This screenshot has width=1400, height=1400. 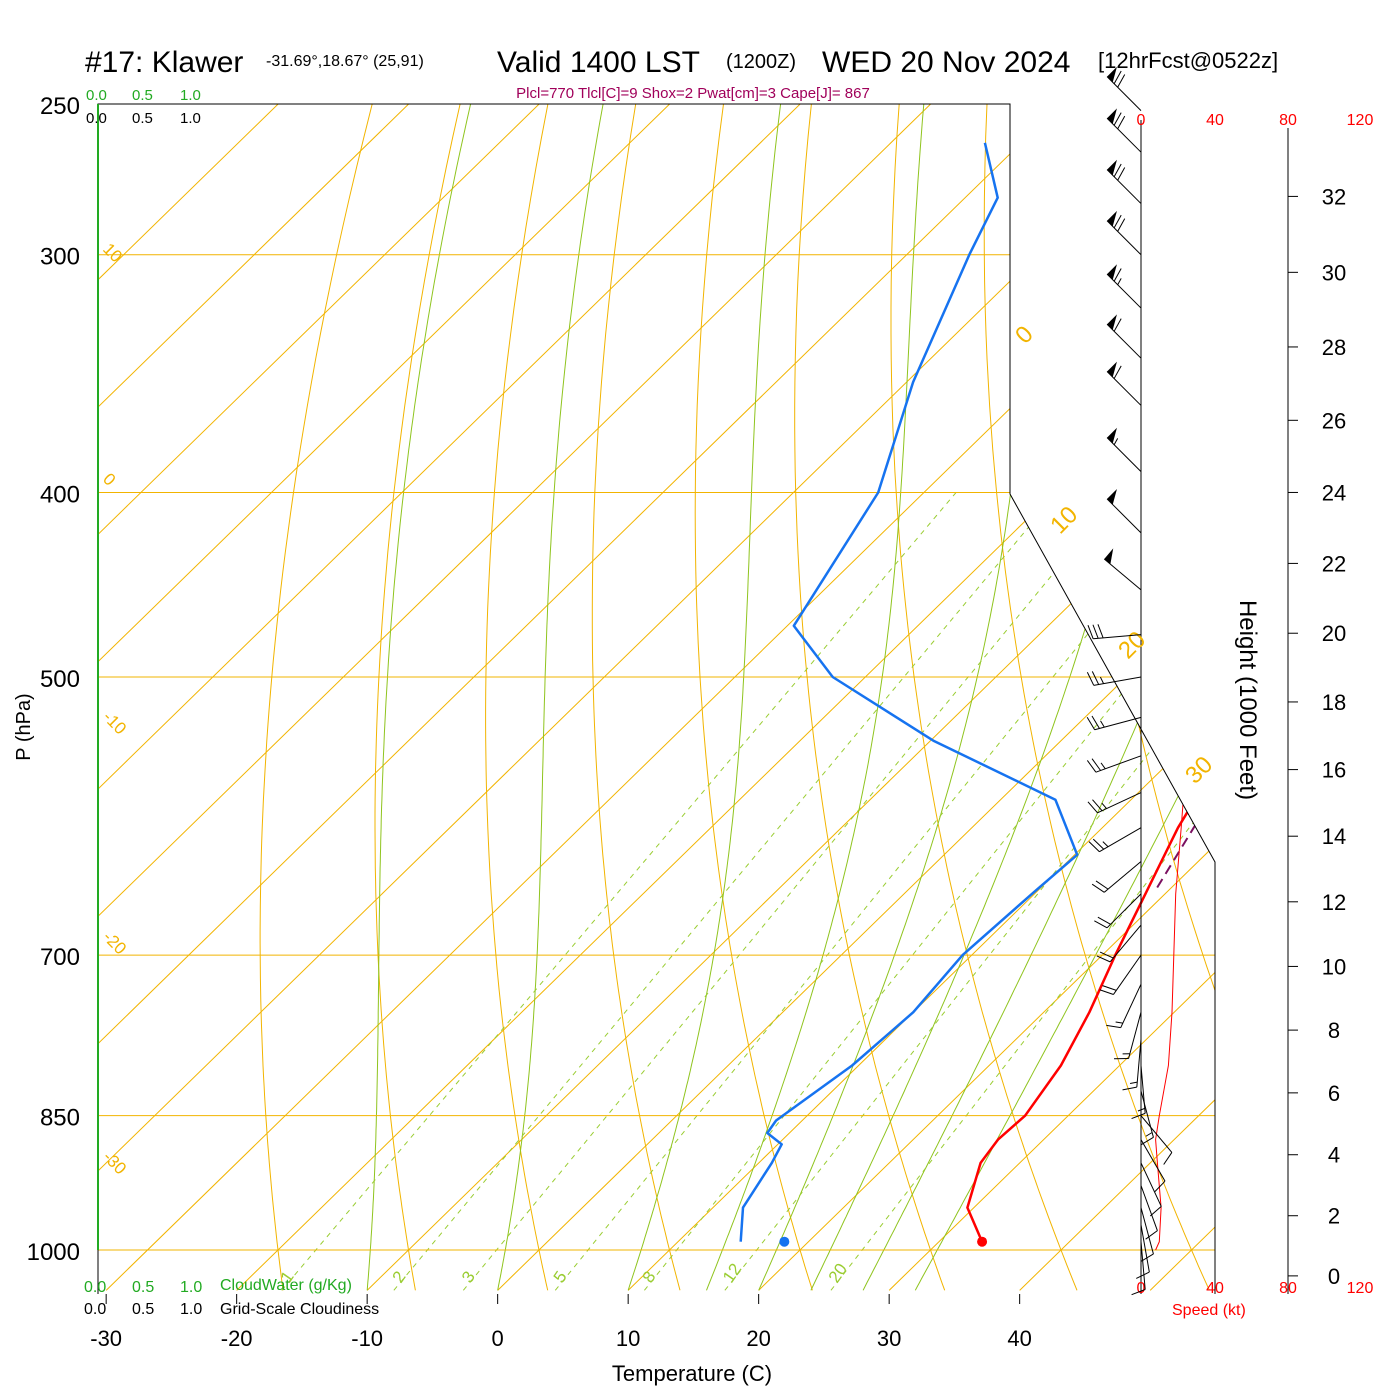 What do you see at coordinates (761, 62) in the screenshot?
I see `utc-time: (1200Z)` at bounding box center [761, 62].